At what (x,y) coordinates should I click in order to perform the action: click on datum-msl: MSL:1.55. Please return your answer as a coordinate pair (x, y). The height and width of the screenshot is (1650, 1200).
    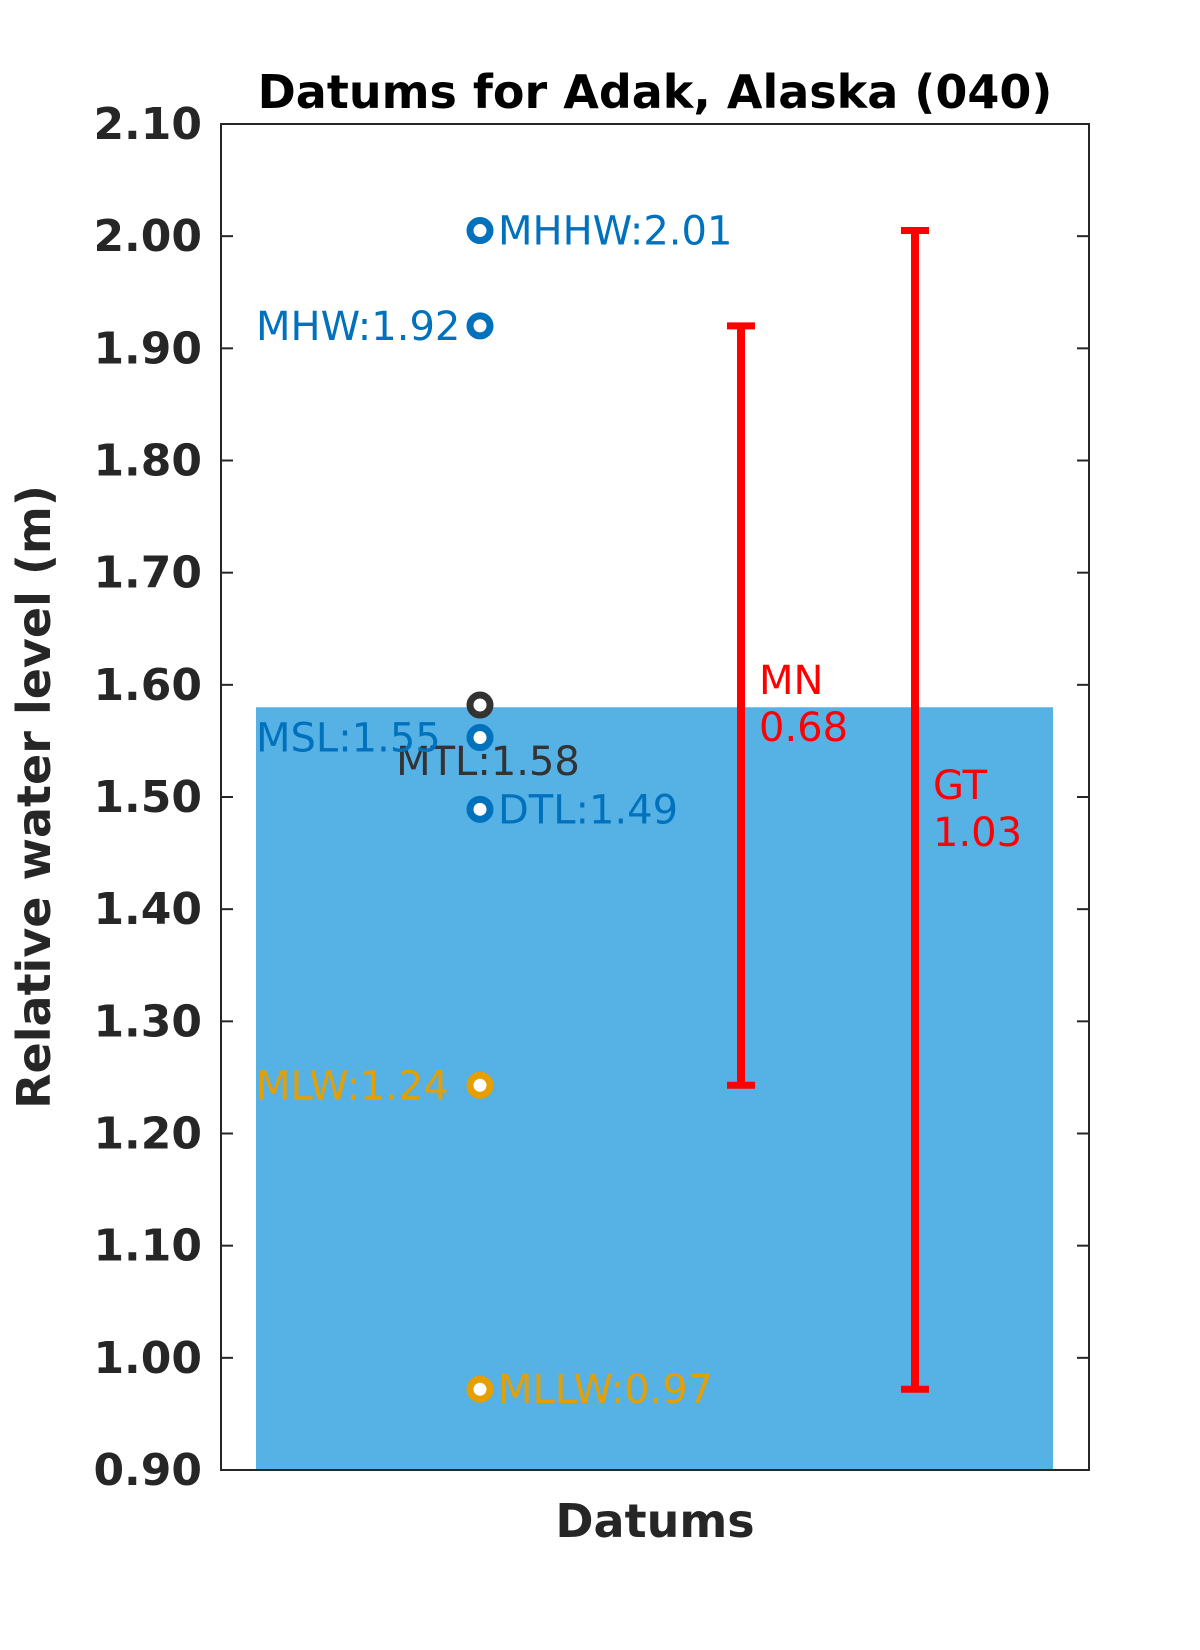
    Looking at the image, I should click on (375, 739).